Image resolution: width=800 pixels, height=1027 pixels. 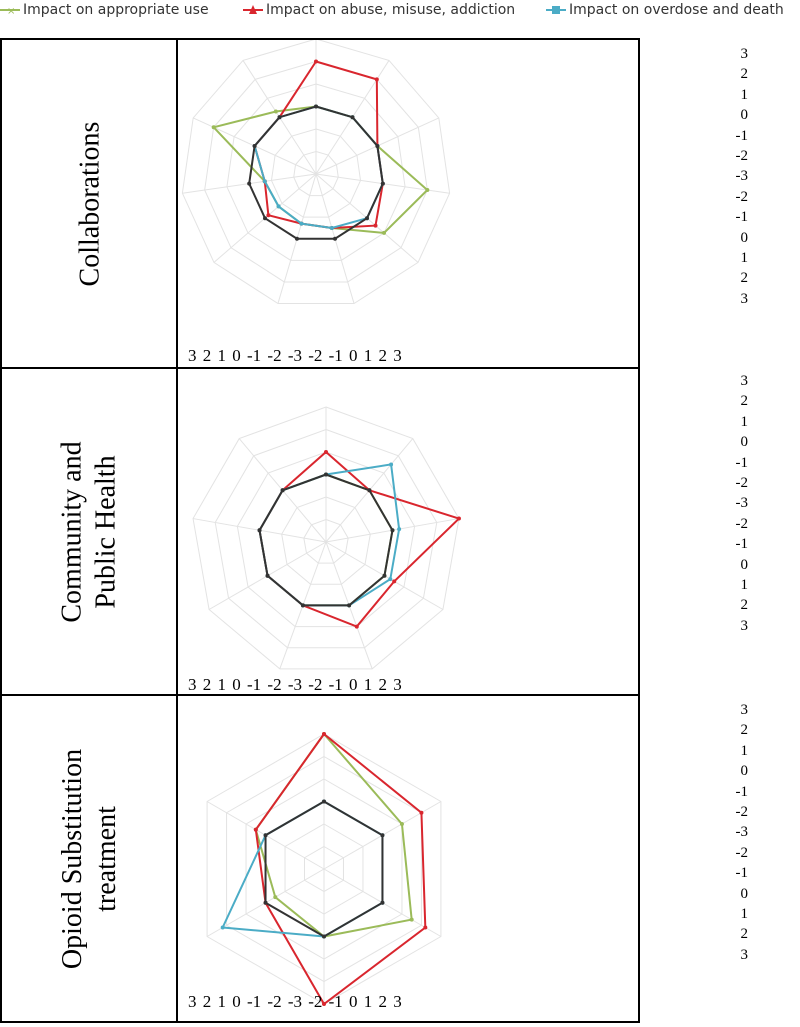 What do you see at coordinates (90, 531) in the screenshot?
I see `row-label-community-public-health: Community and Public Health` at bounding box center [90, 531].